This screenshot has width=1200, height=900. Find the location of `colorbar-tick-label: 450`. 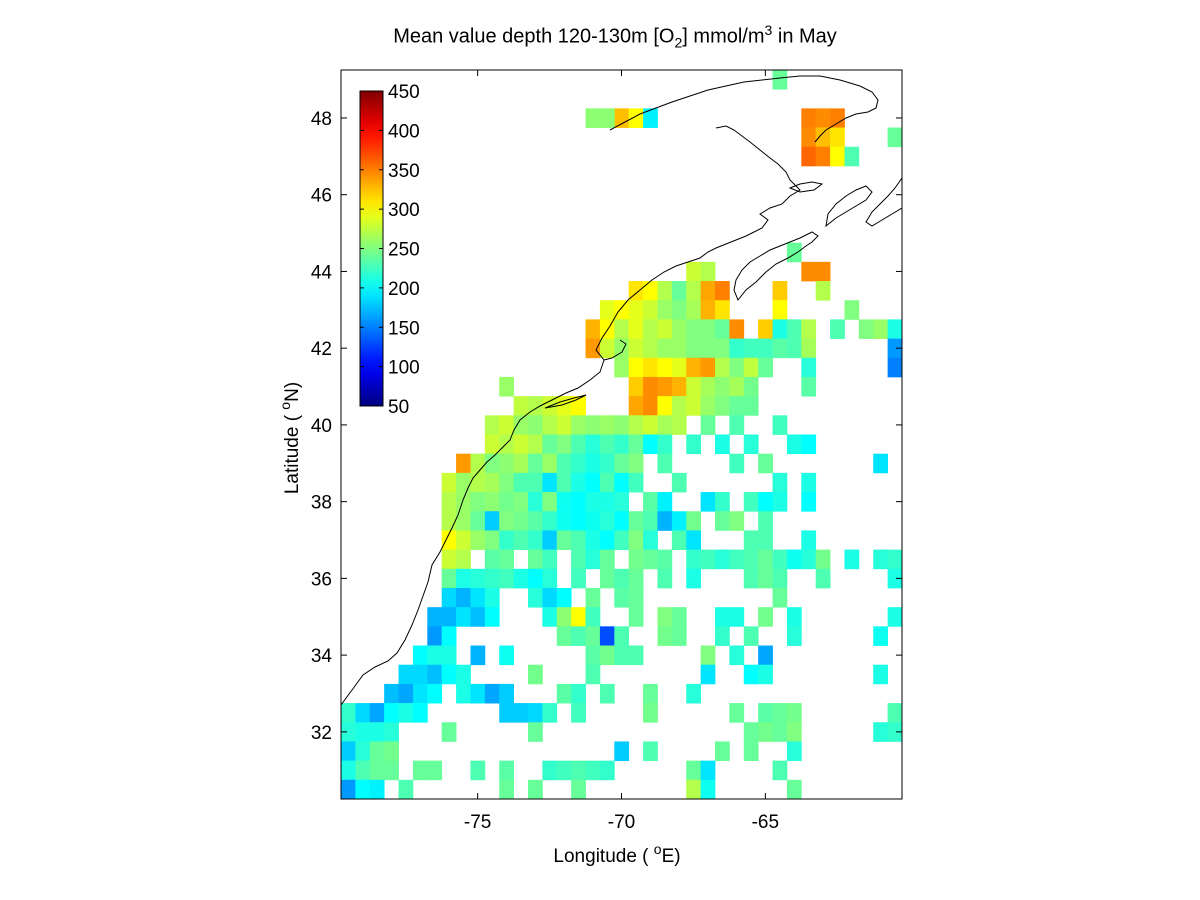

colorbar-tick-label: 450 is located at coordinates (404, 92).